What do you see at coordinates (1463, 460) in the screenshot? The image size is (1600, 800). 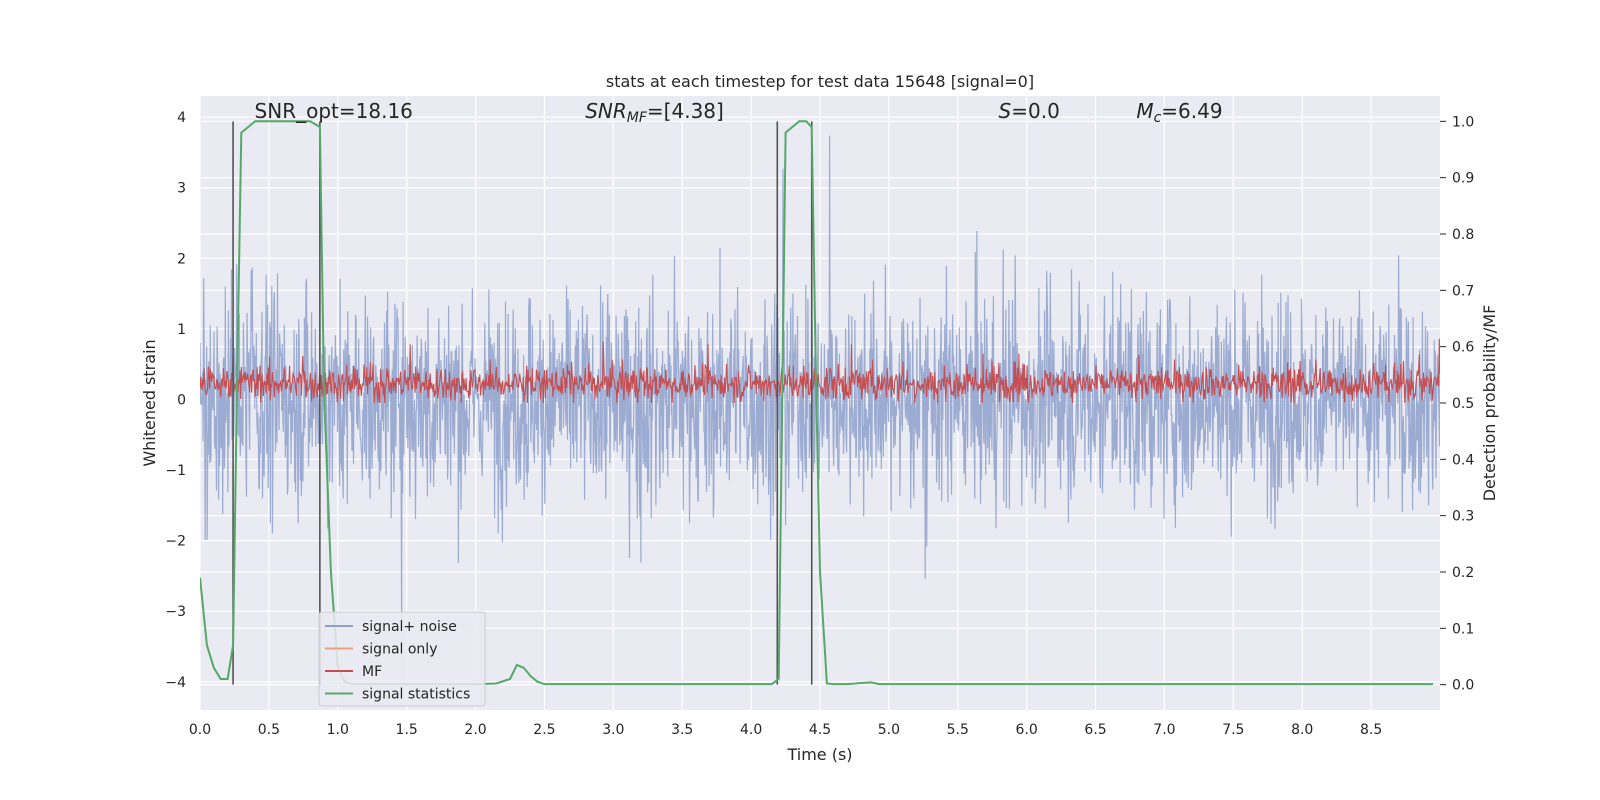 I see `y2-tick-label: 0.4` at bounding box center [1463, 460].